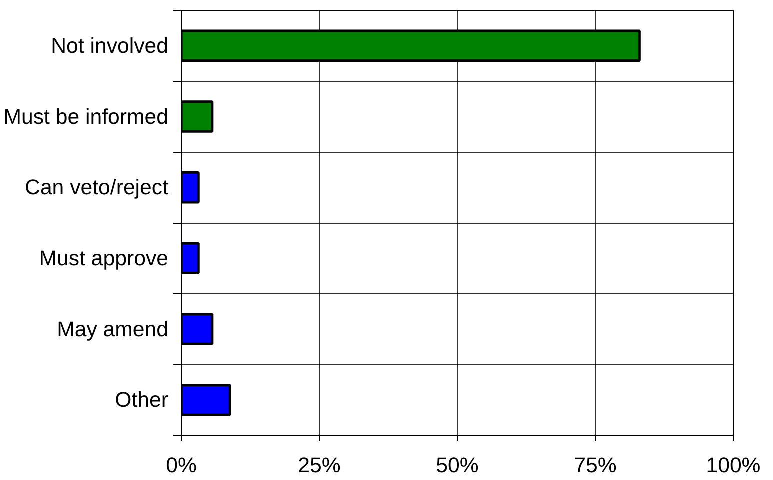 Image resolution: width=773 pixels, height=480 pixels. Describe the element at coordinates (103, 258) in the screenshot. I see `y-tick-label: Must approve` at that location.